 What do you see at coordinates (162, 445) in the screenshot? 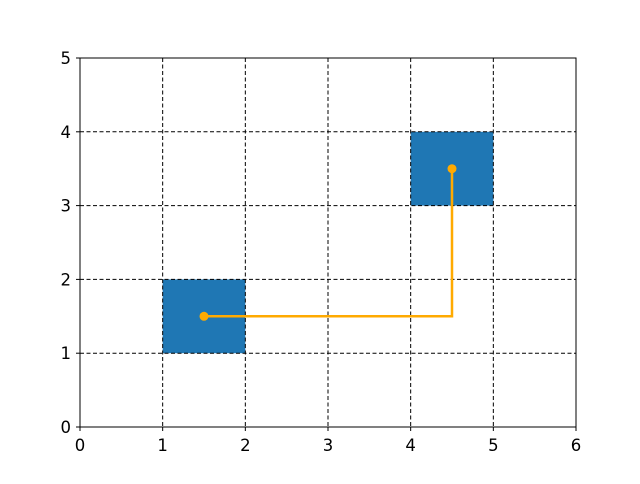
I see `x-tick-label: 1` at bounding box center [162, 445].